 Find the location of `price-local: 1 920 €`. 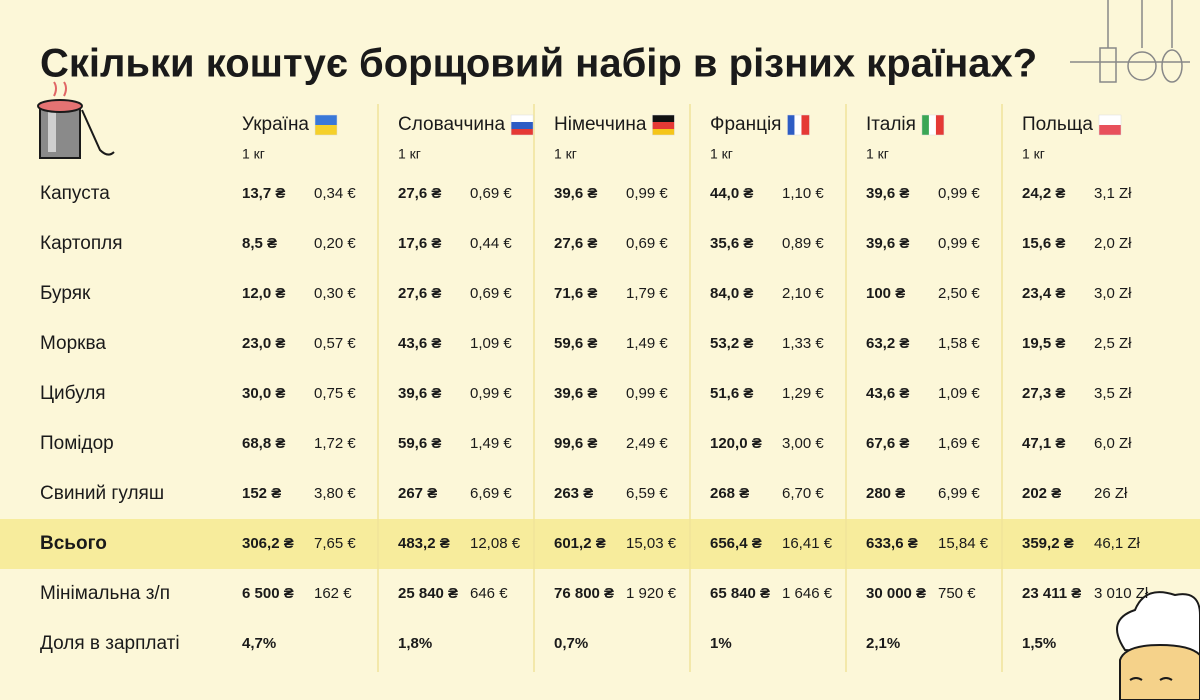

price-local: 1 920 € is located at coordinates (651, 593).